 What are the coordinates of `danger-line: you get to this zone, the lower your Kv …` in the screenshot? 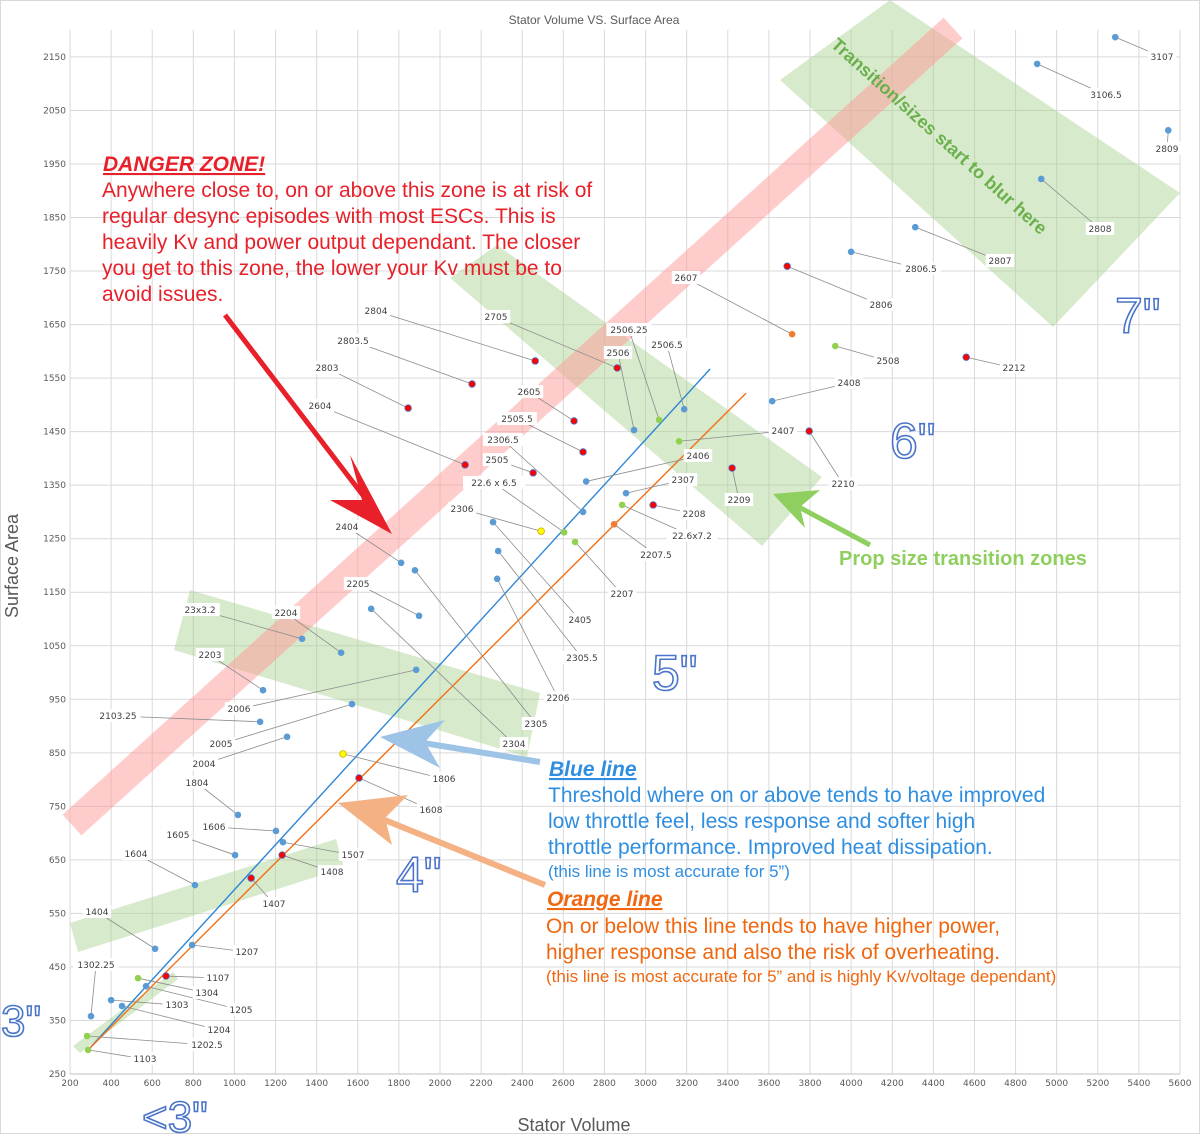 It's located at (332, 268).